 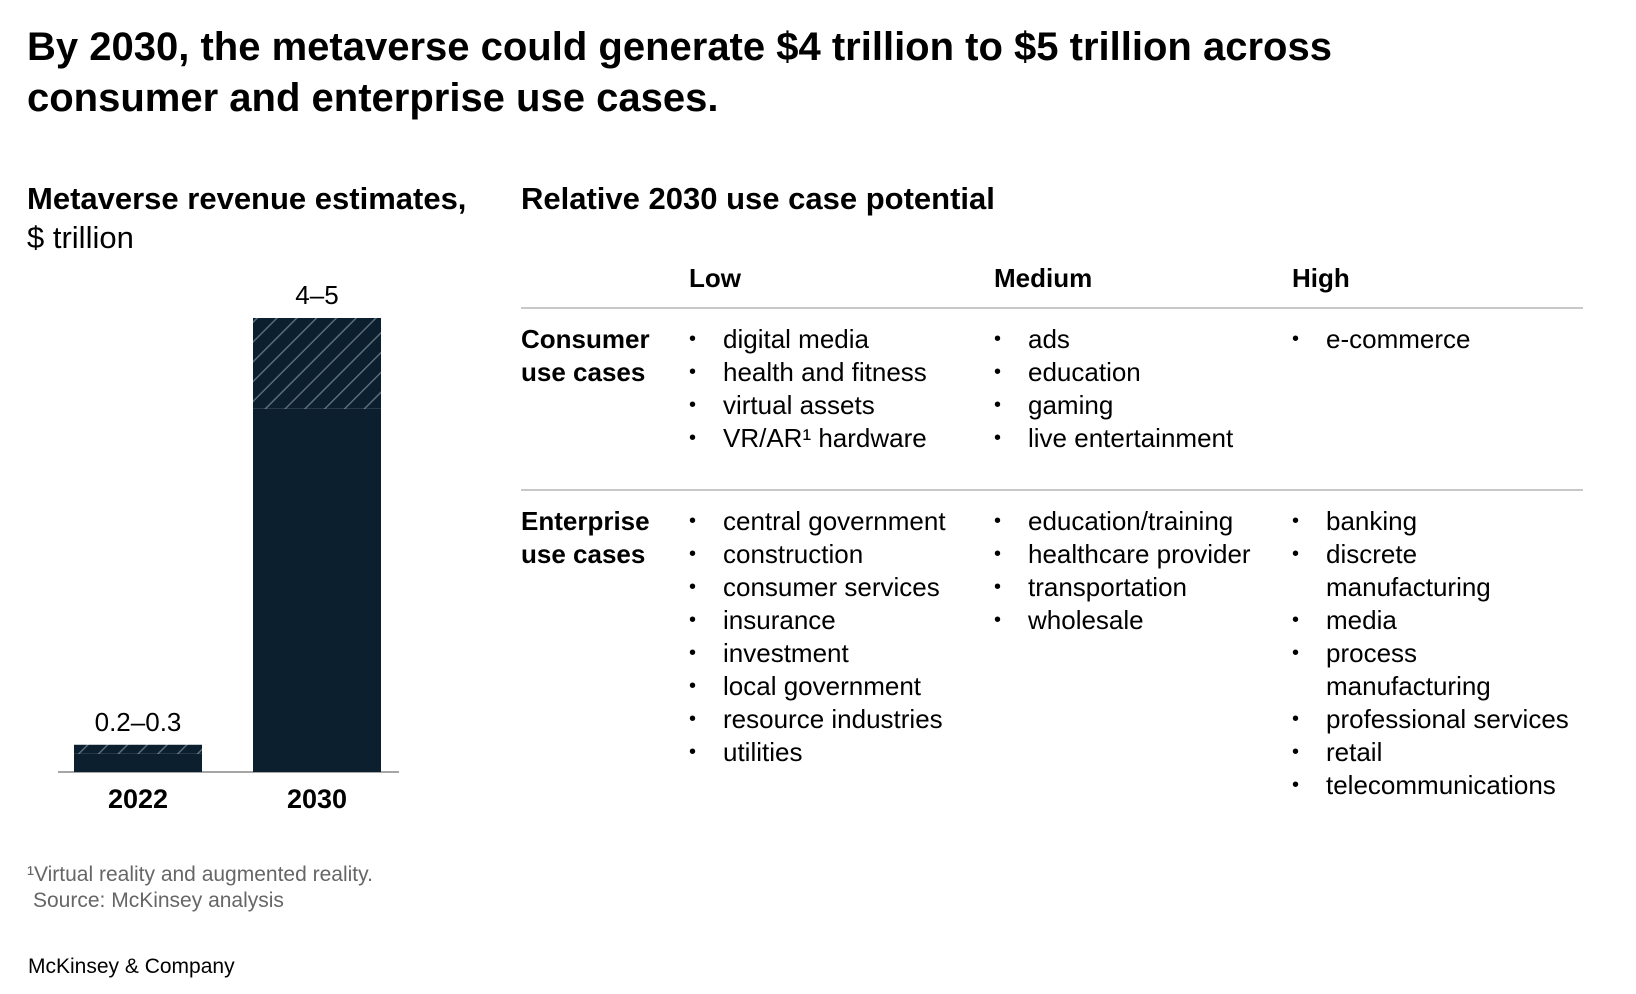 What do you see at coordinates (316, 295) in the screenshot?
I see `value-label: 4–5` at bounding box center [316, 295].